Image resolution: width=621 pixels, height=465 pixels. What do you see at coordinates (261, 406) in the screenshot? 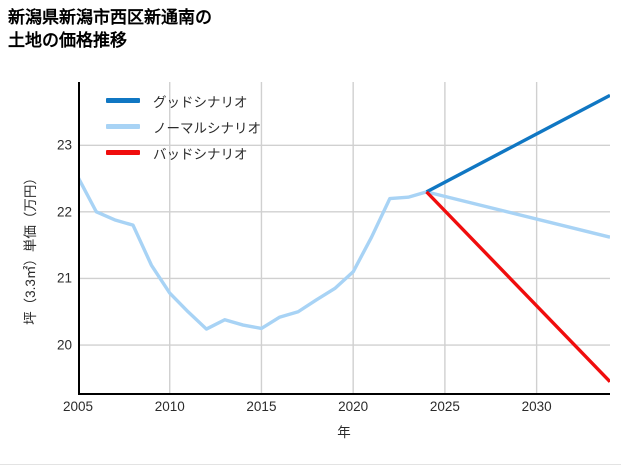
I see `x-axis-tick-label: 2015` at bounding box center [261, 406].